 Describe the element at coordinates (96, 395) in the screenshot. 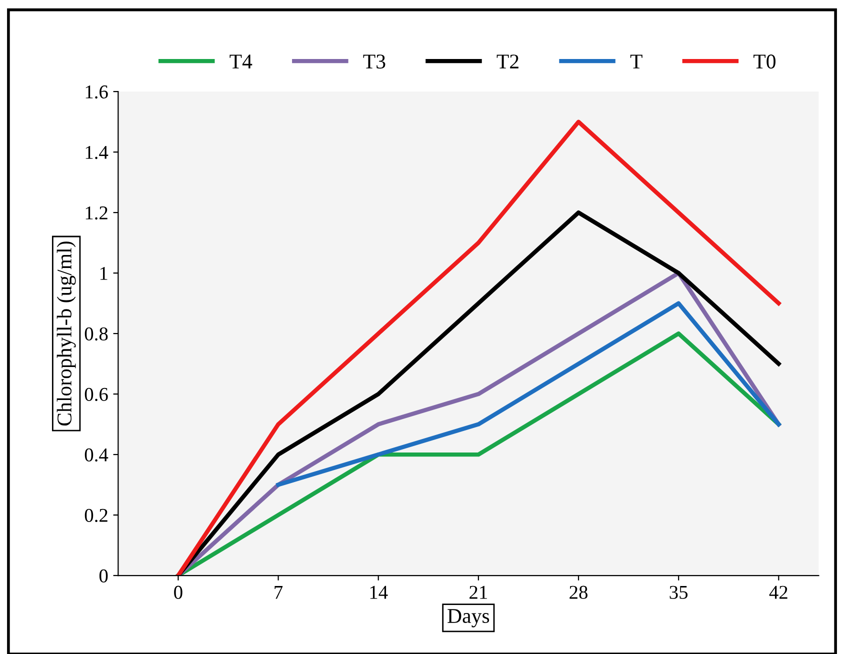

I see `y-tick-label: 0.6` at that location.